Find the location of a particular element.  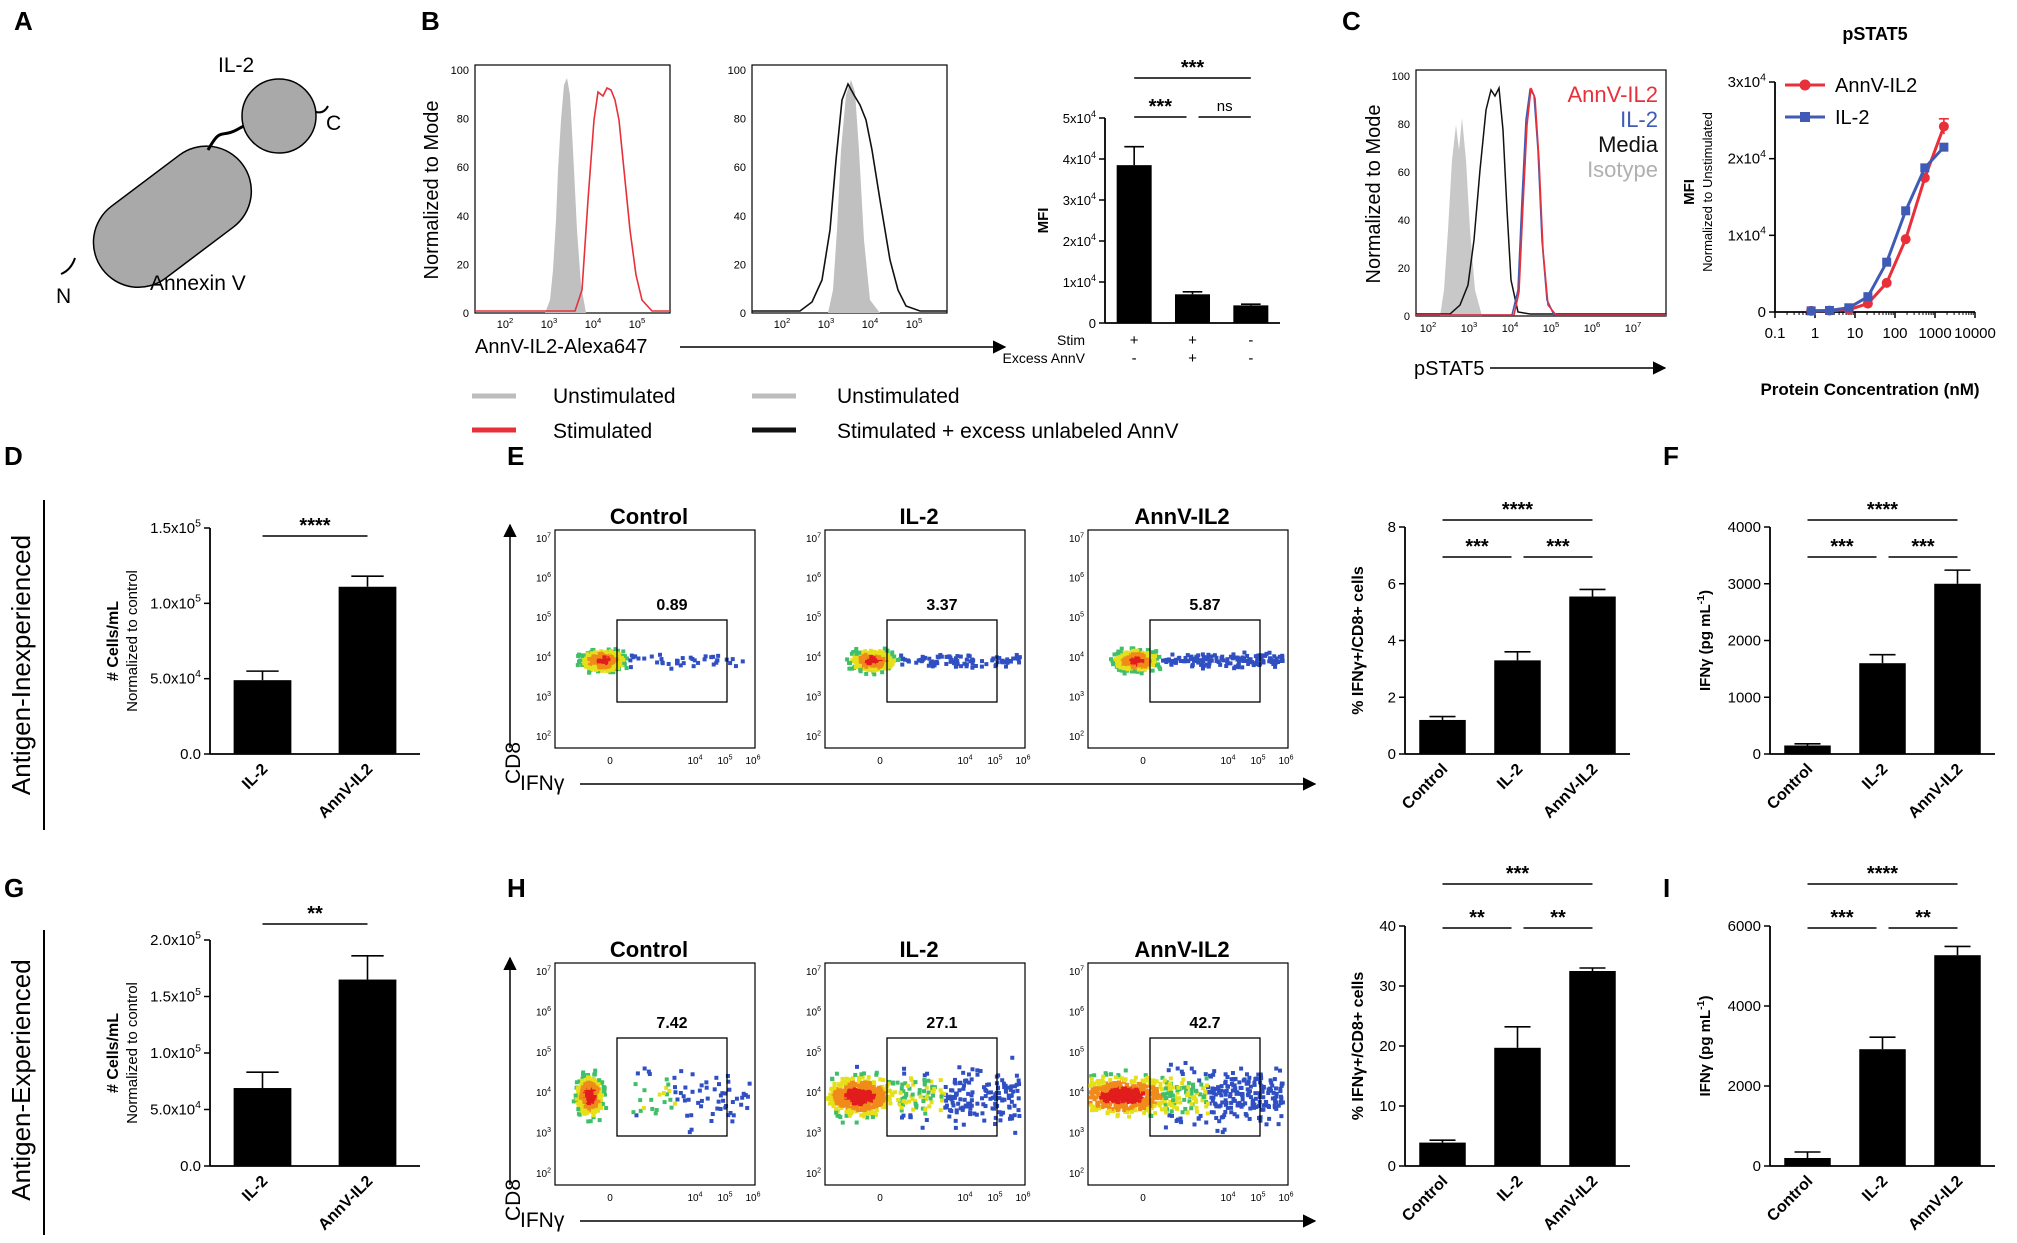

x-tick-label-exp: 3 is located at coordinates (832, 320).